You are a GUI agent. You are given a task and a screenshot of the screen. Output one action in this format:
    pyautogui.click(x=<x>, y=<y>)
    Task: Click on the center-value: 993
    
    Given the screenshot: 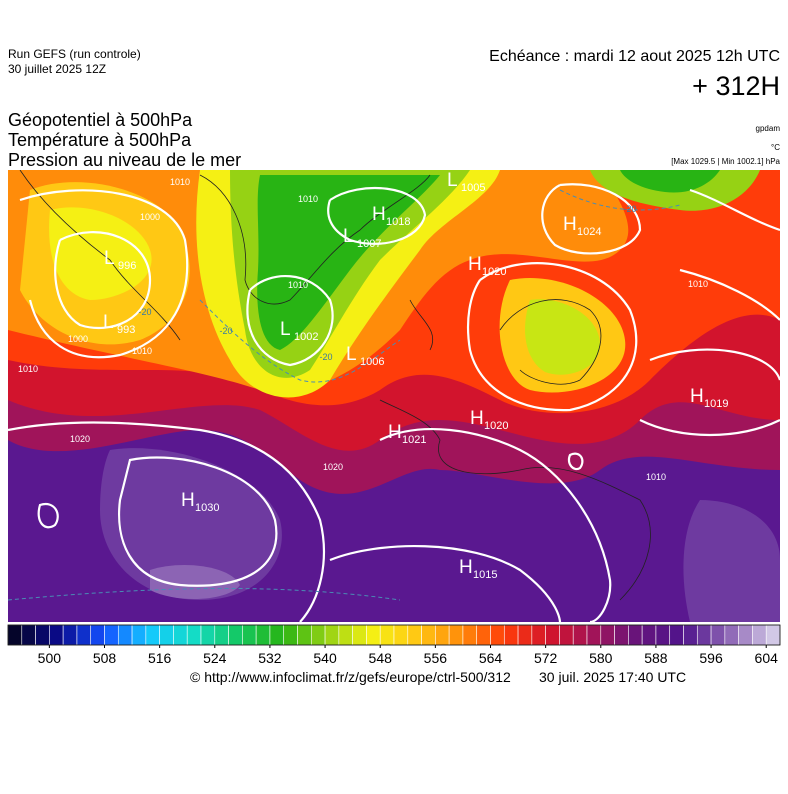 What is the action you would take?
    pyautogui.click(x=126, y=330)
    